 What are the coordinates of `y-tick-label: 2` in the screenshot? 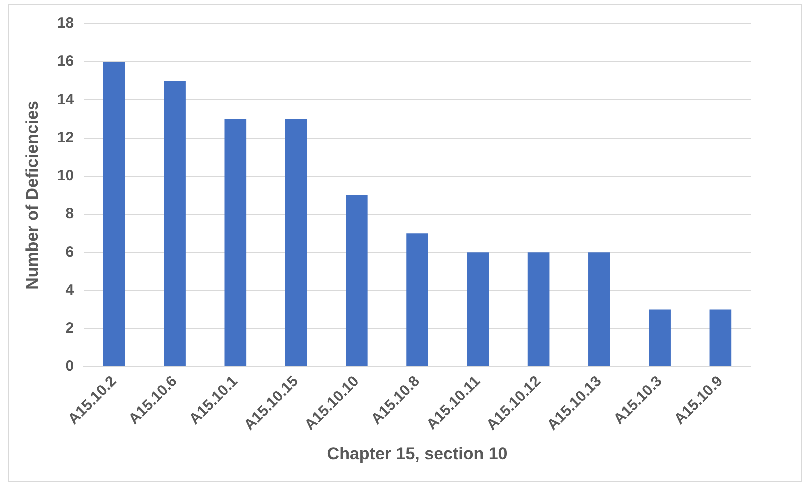 It's located at (70, 328).